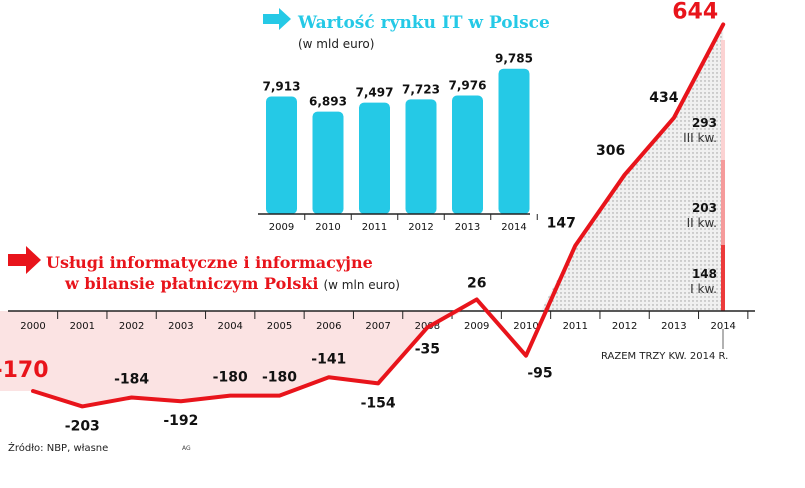 This screenshot has width=805, height=488. I want to click on data-value-label: -154, so click(378, 403).